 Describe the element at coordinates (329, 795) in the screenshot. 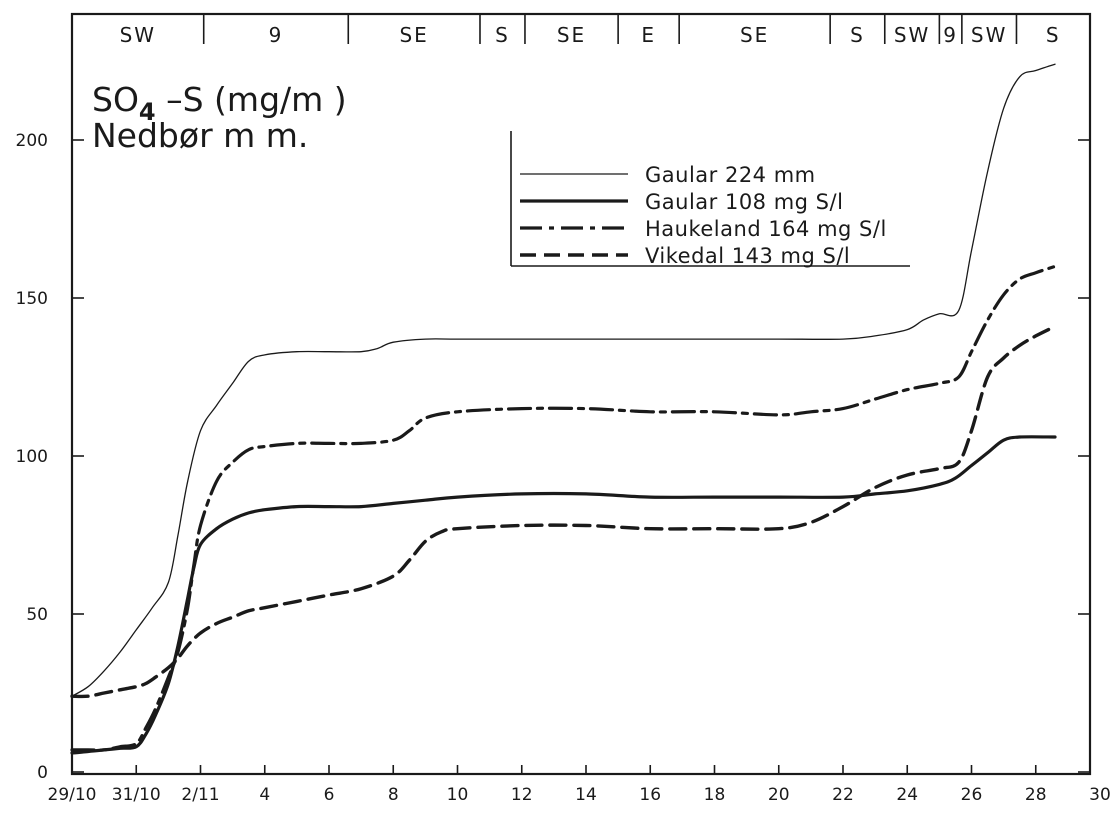

I see `x-tick-label: 6` at that location.